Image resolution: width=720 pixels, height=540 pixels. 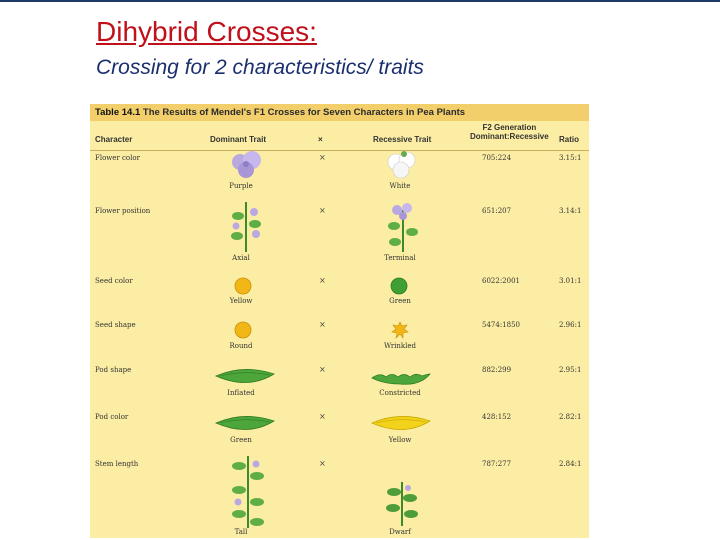 What do you see at coordinates (501, 325) in the screenshot?
I see `row-seed-shape-counts: 5474:1850` at bounding box center [501, 325].